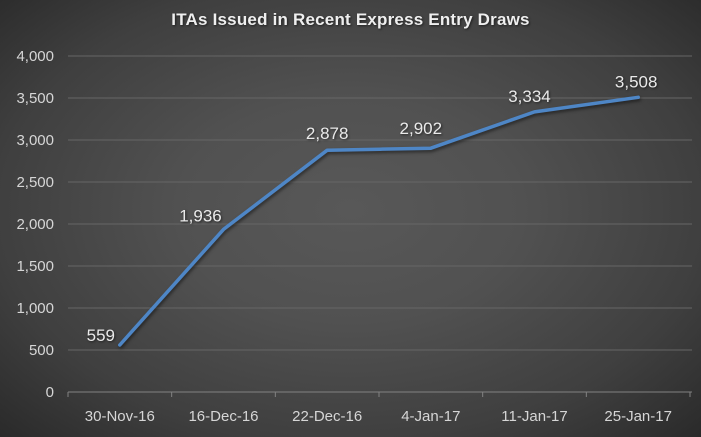  I want to click on data-point-label: 1,936, so click(200, 215).